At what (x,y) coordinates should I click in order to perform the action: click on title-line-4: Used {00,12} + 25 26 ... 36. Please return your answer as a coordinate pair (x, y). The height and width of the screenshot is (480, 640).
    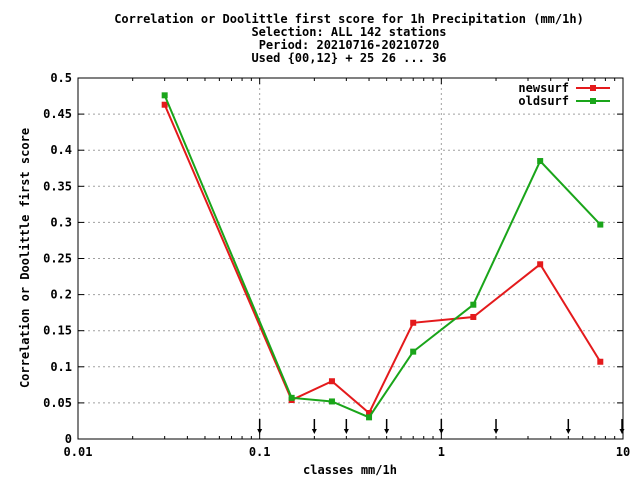
    Looking at the image, I should click on (348, 58).